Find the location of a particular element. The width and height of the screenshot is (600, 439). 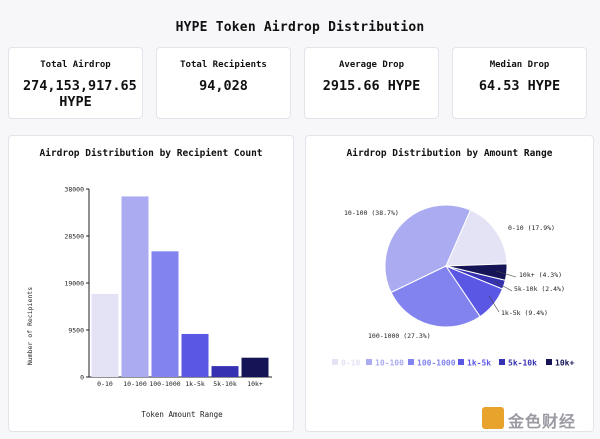

slice-label: 1k-5k (9.4%) is located at coordinates (524, 313).